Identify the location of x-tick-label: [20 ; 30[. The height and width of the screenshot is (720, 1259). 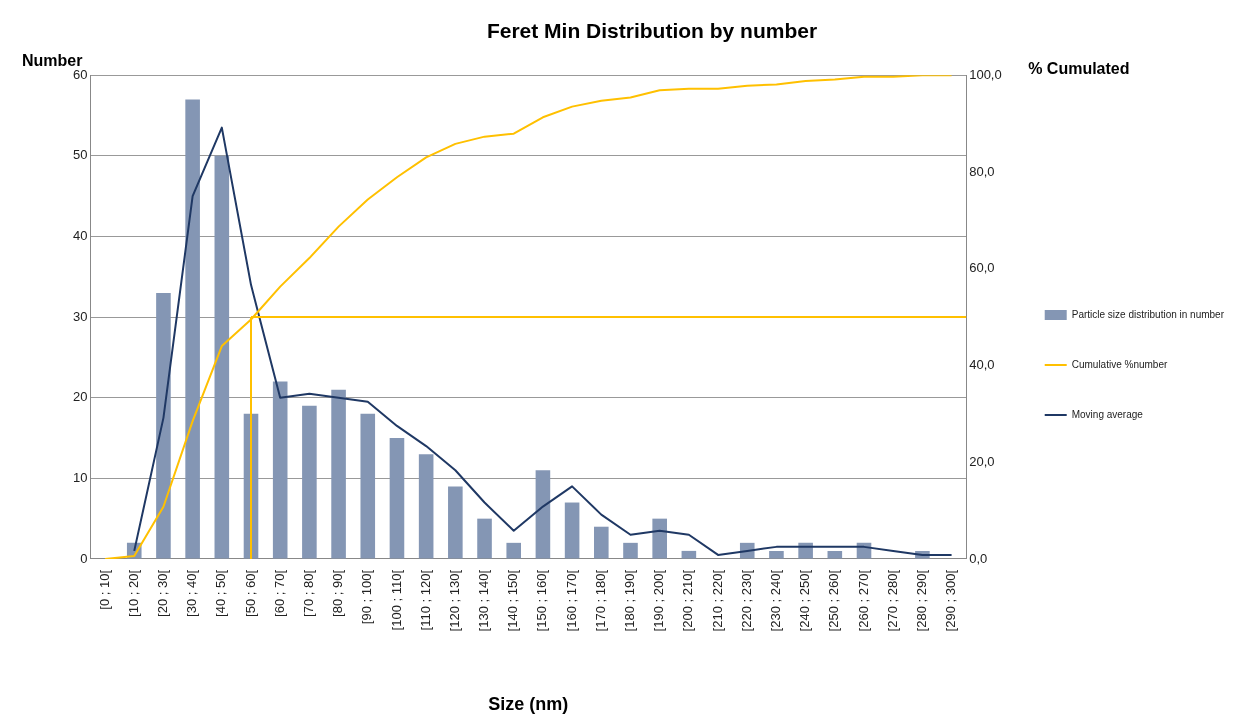
(163, 593).